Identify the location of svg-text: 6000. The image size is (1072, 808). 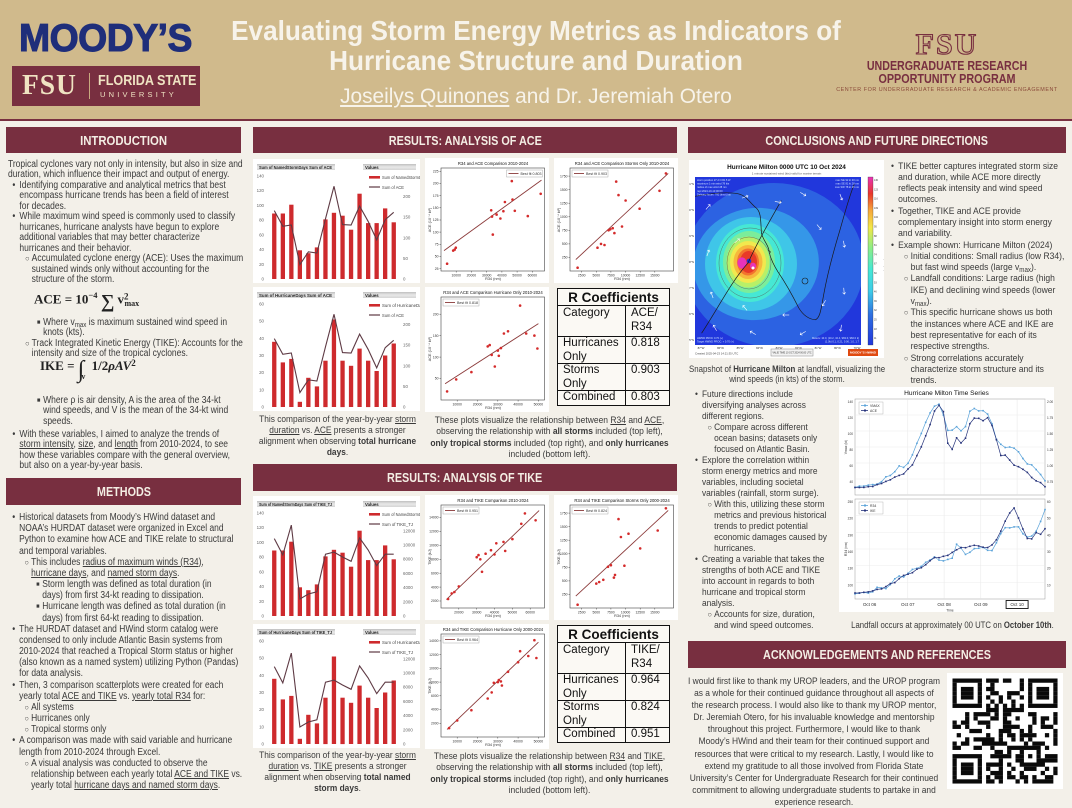
(408, 573).